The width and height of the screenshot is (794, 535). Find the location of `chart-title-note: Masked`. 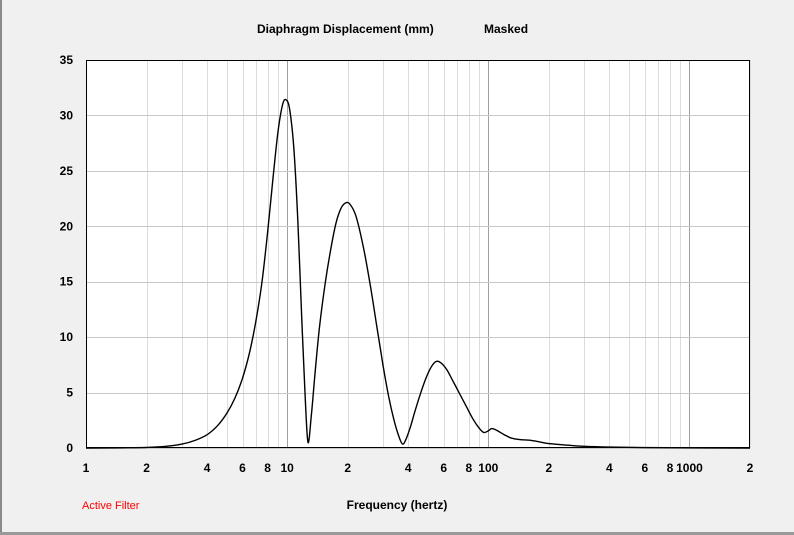

chart-title-note: Masked is located at coordinates (506, 29).